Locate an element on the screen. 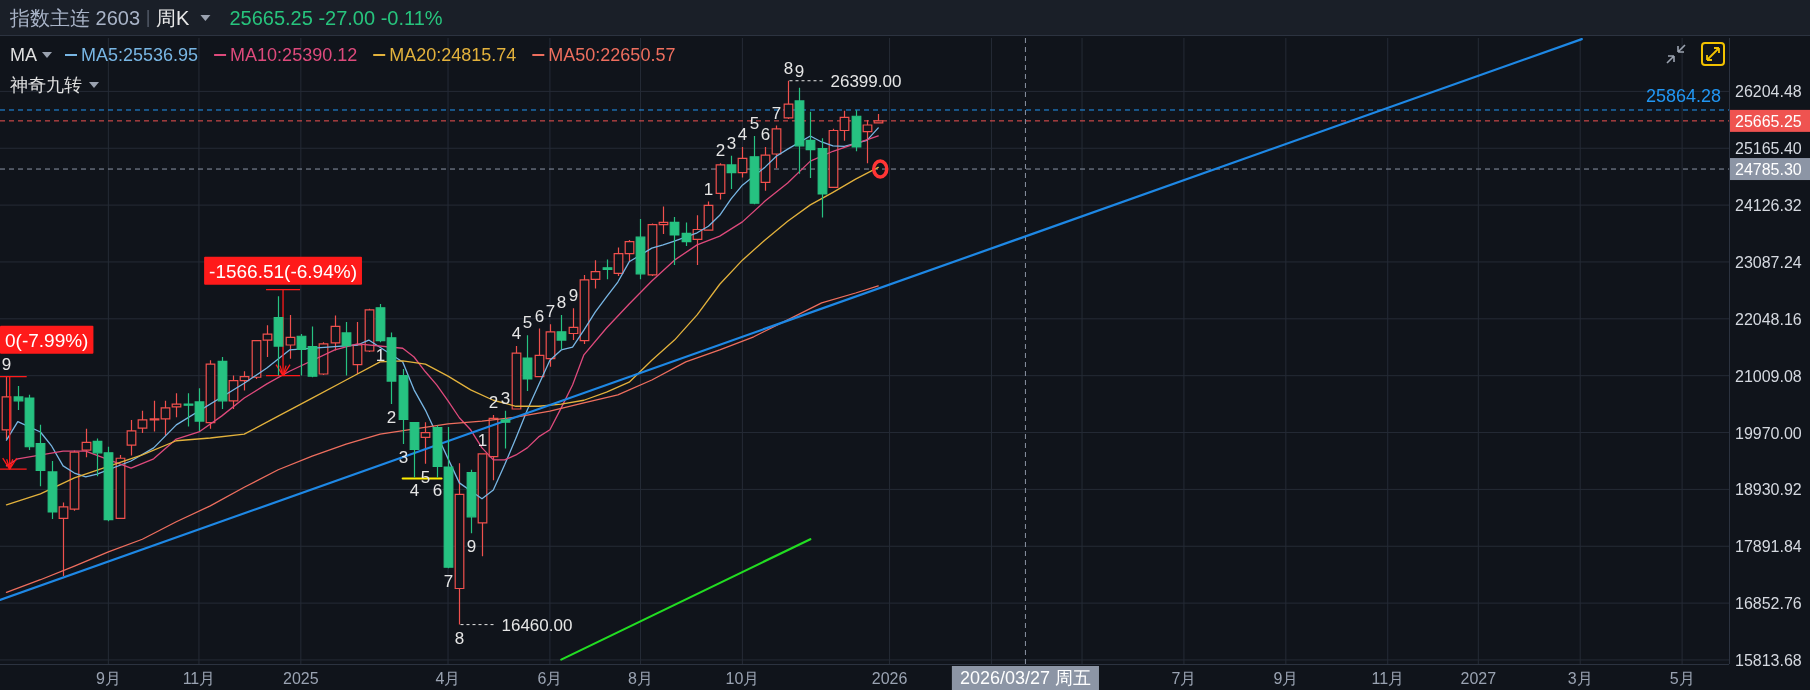 This screenshot has height=690, width=1810. ref-line-label: 25864.28 is located at coordinates (1683, 96).